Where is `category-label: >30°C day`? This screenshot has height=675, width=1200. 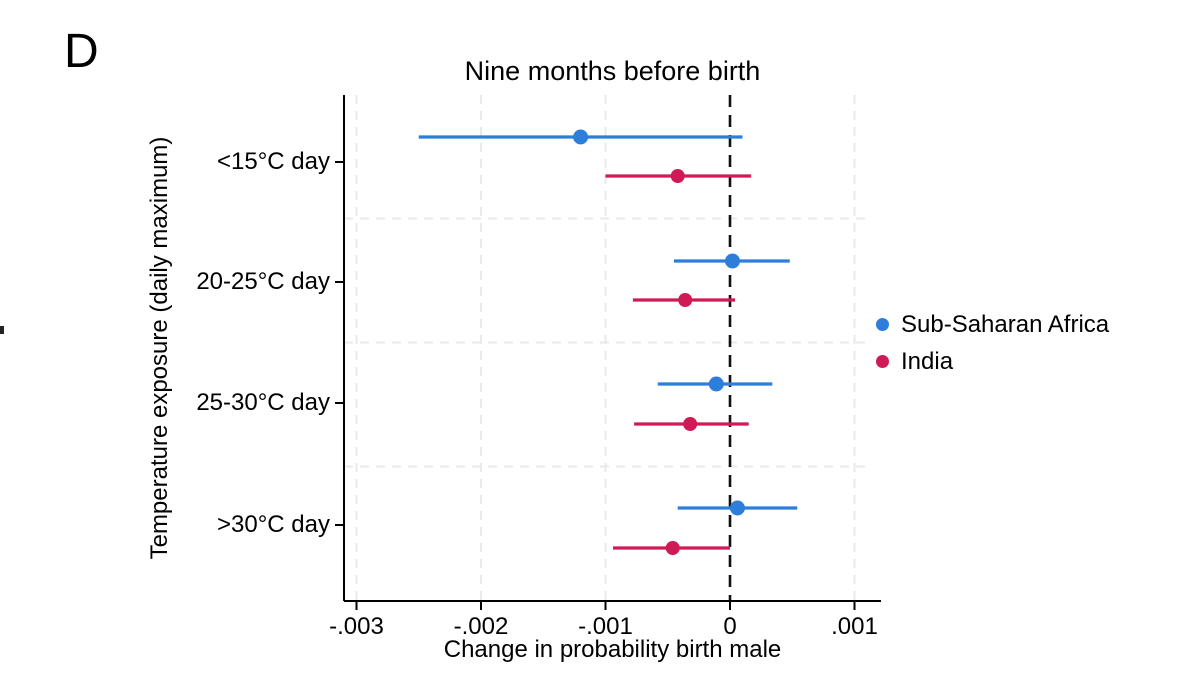 category-label: >30°C day is located at coordinates (273, 524).